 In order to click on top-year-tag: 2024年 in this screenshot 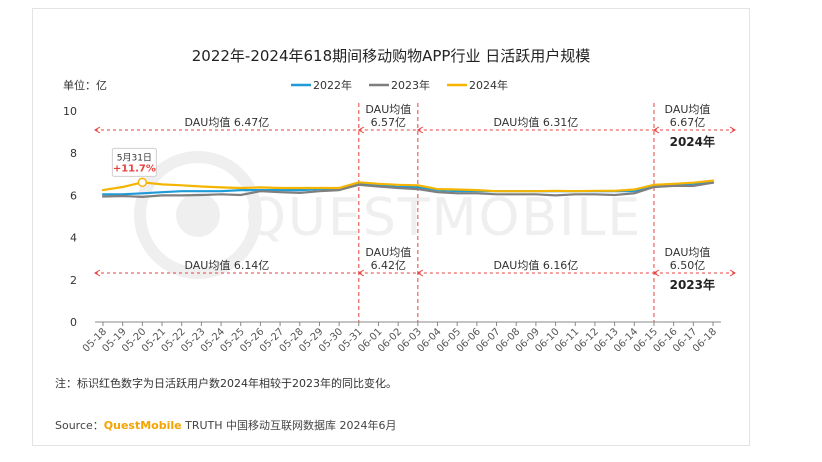, I will do `click(692, 141)`.